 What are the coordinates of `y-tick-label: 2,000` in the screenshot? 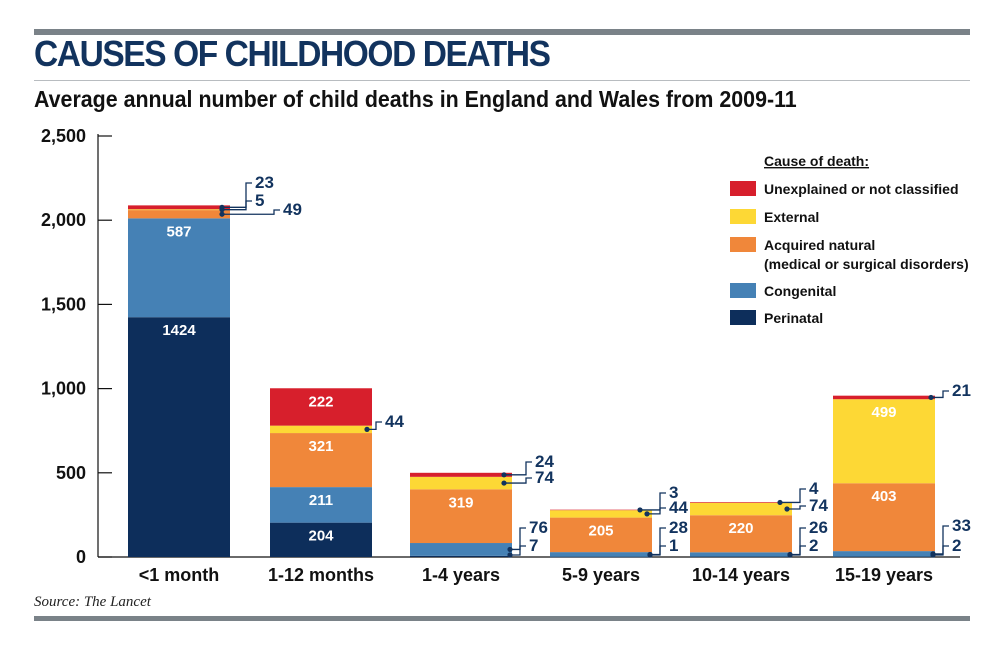 It's located at (63, 220).